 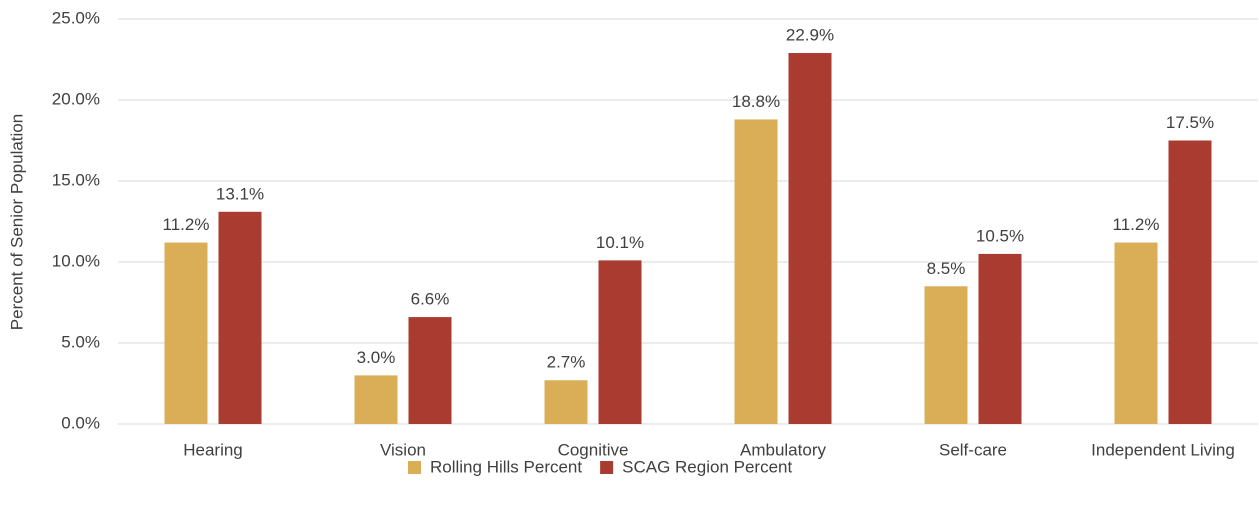 I want to click on legend-label: SCAG Region Percent, so click(x=707, y=466).